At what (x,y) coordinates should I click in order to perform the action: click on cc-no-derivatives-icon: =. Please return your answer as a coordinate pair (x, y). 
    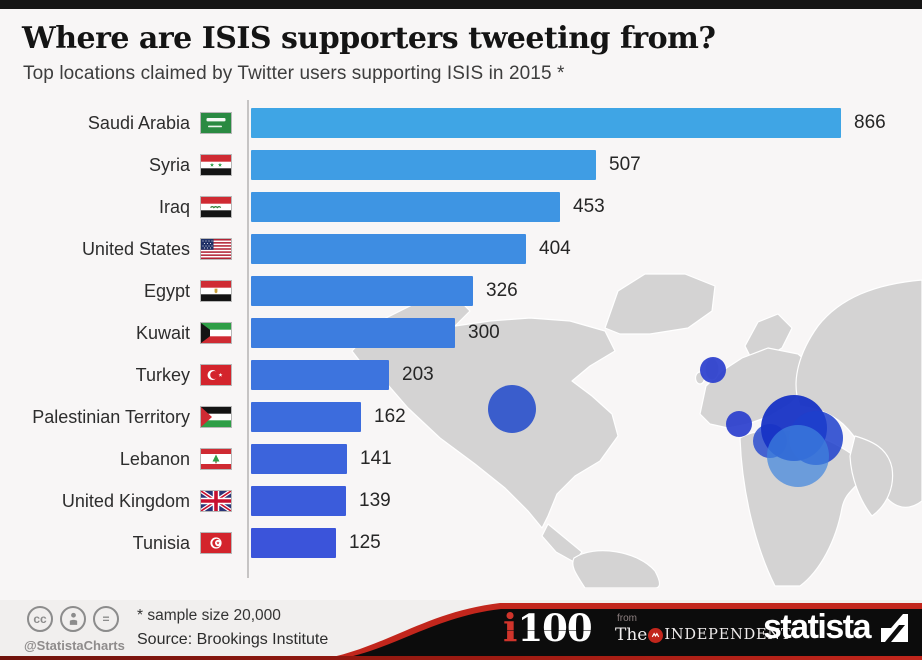
    Looking at the image, I should click on (106, 619).